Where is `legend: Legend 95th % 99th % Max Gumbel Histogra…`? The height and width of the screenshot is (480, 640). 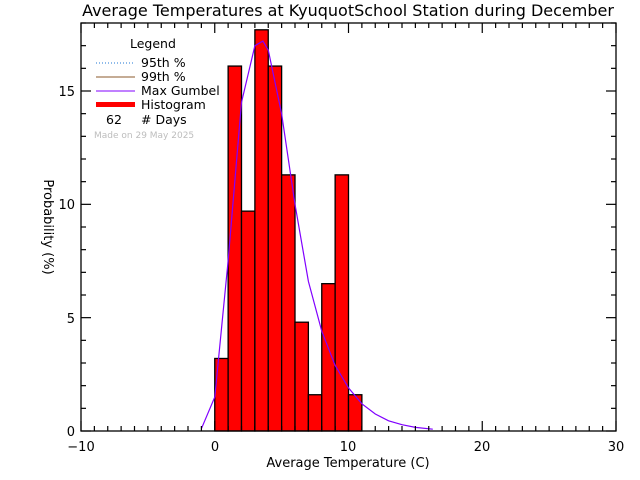 legend: Legend 95th % 99th % Max Gumbel Histogra… is located at coordinates (157, 88).